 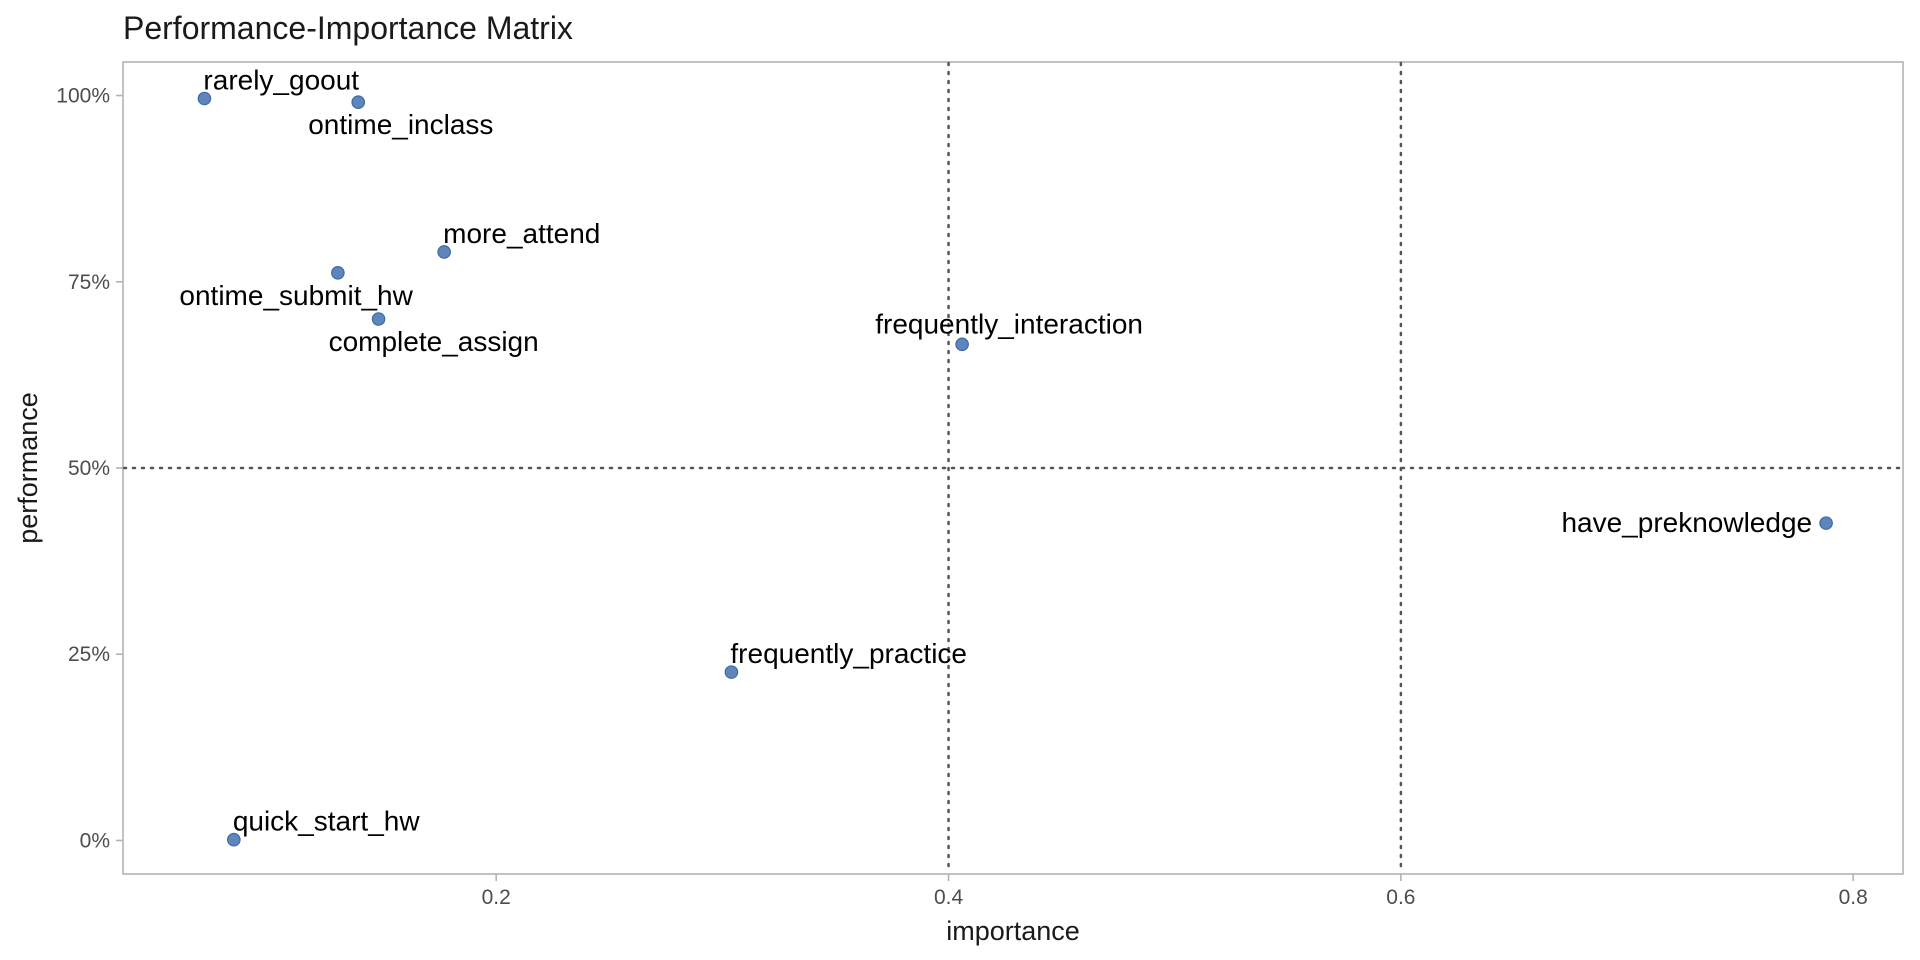 I want to click on y-tick-label: 50%, so click(x=89, y=468).